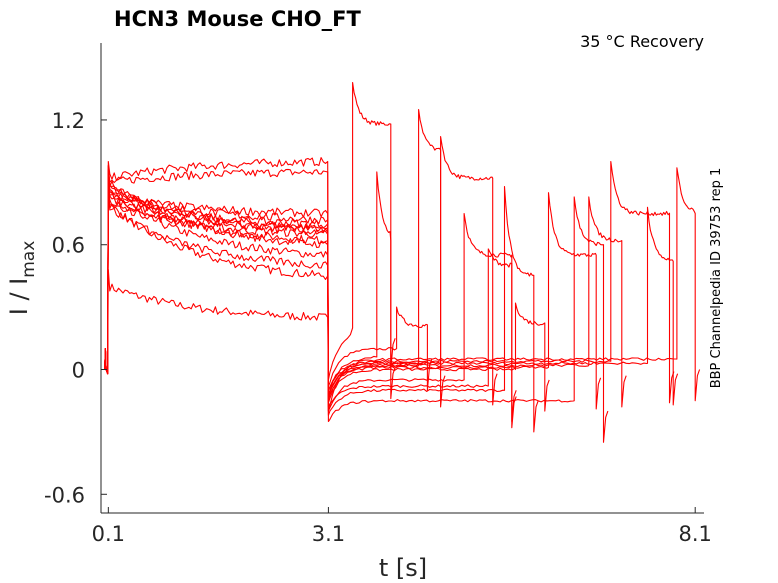 Image resolution: width=778 pixels, height=583 pixels. I want to click on y-axis-label-group: I / Imax, so click(22, 278).